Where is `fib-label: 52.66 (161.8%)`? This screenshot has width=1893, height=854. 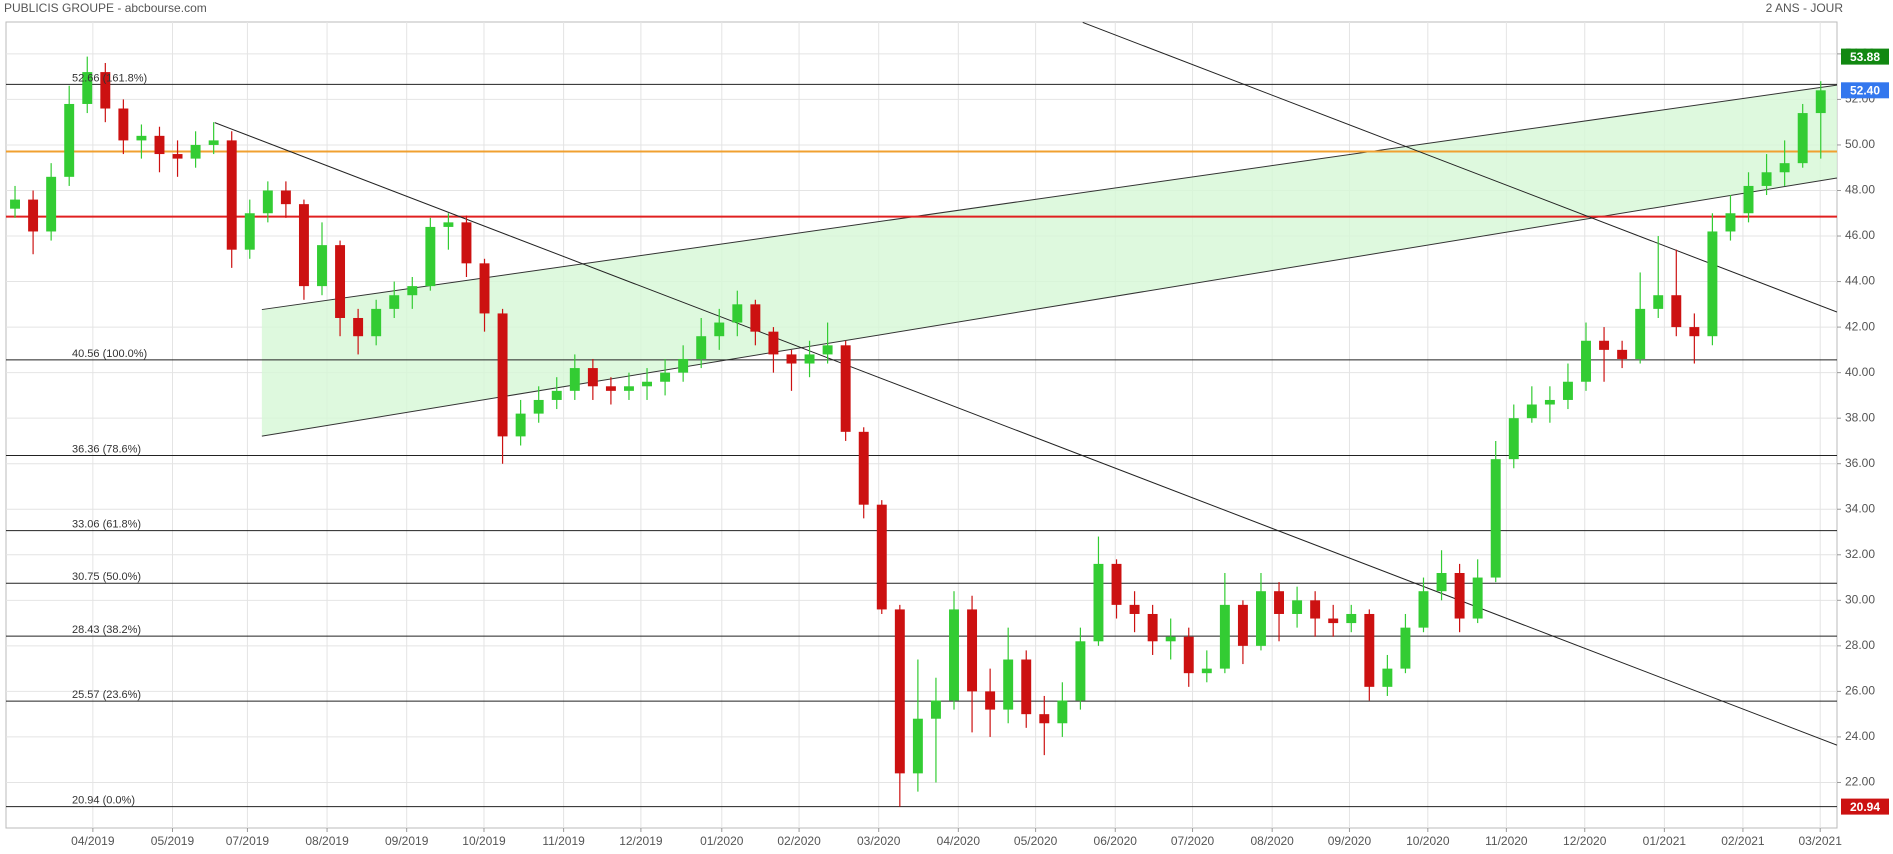
fib-label: 52.66 (161.8%) is located at coordinates (109, 78).